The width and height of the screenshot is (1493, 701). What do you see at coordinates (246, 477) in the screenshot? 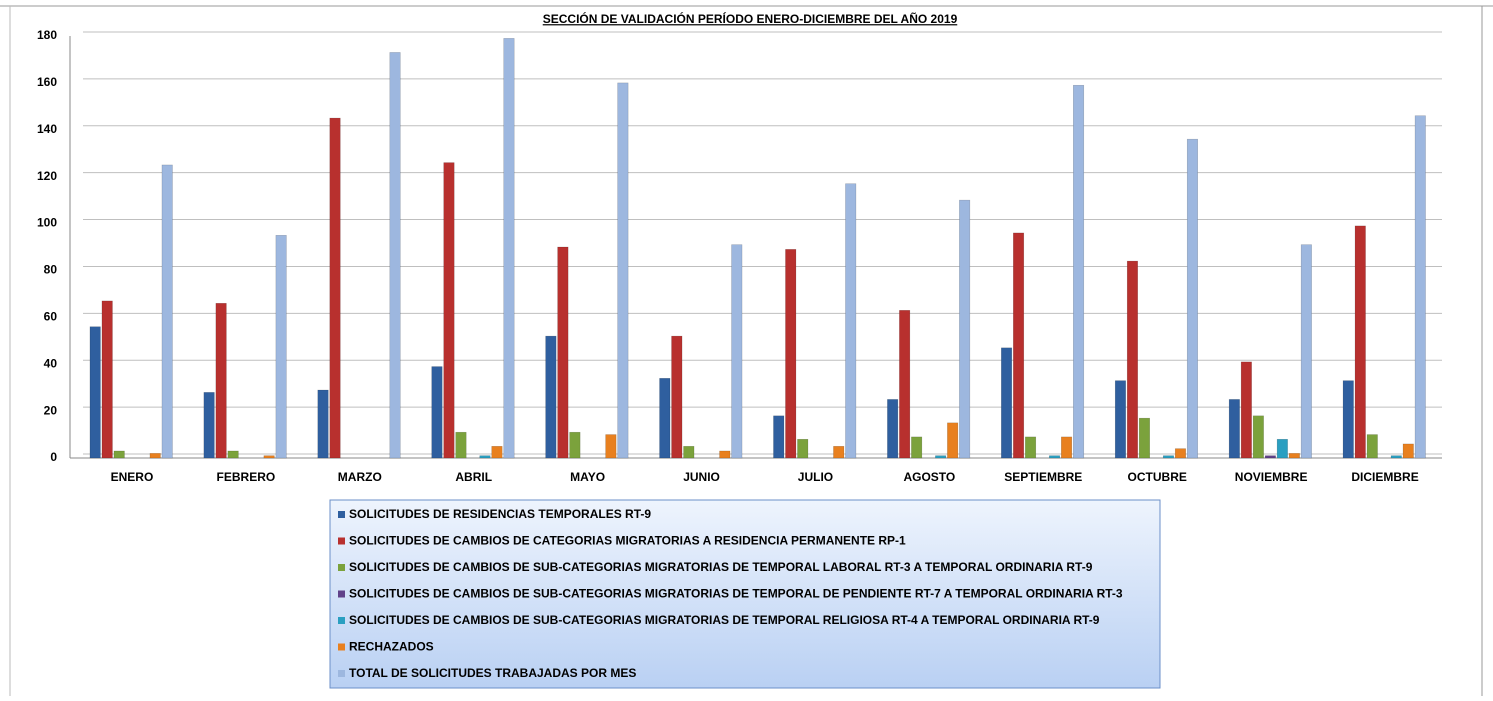
I see `x-tick-label: FEBRERO` at bounding box center [246, 477].